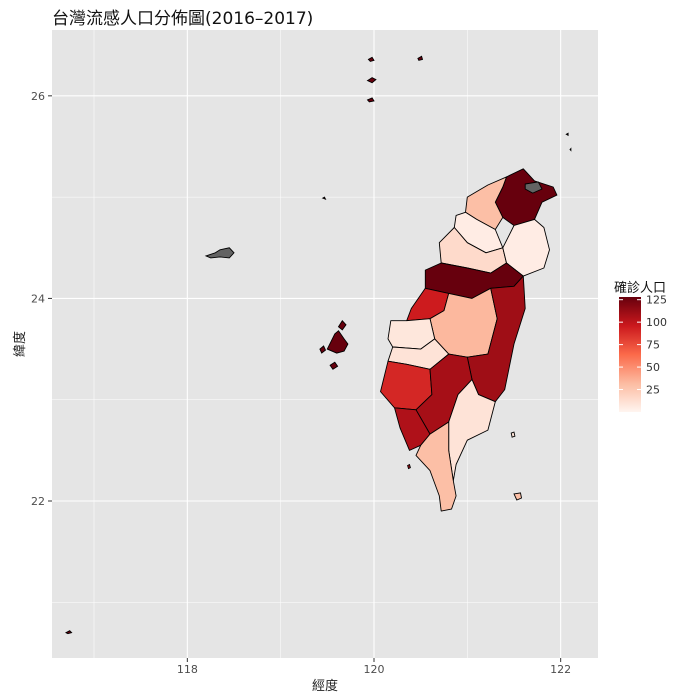  What do you see at coordinates (323, 349) in the screenshot?
I see `island-penghu-west` at bounding box center [323, 349].